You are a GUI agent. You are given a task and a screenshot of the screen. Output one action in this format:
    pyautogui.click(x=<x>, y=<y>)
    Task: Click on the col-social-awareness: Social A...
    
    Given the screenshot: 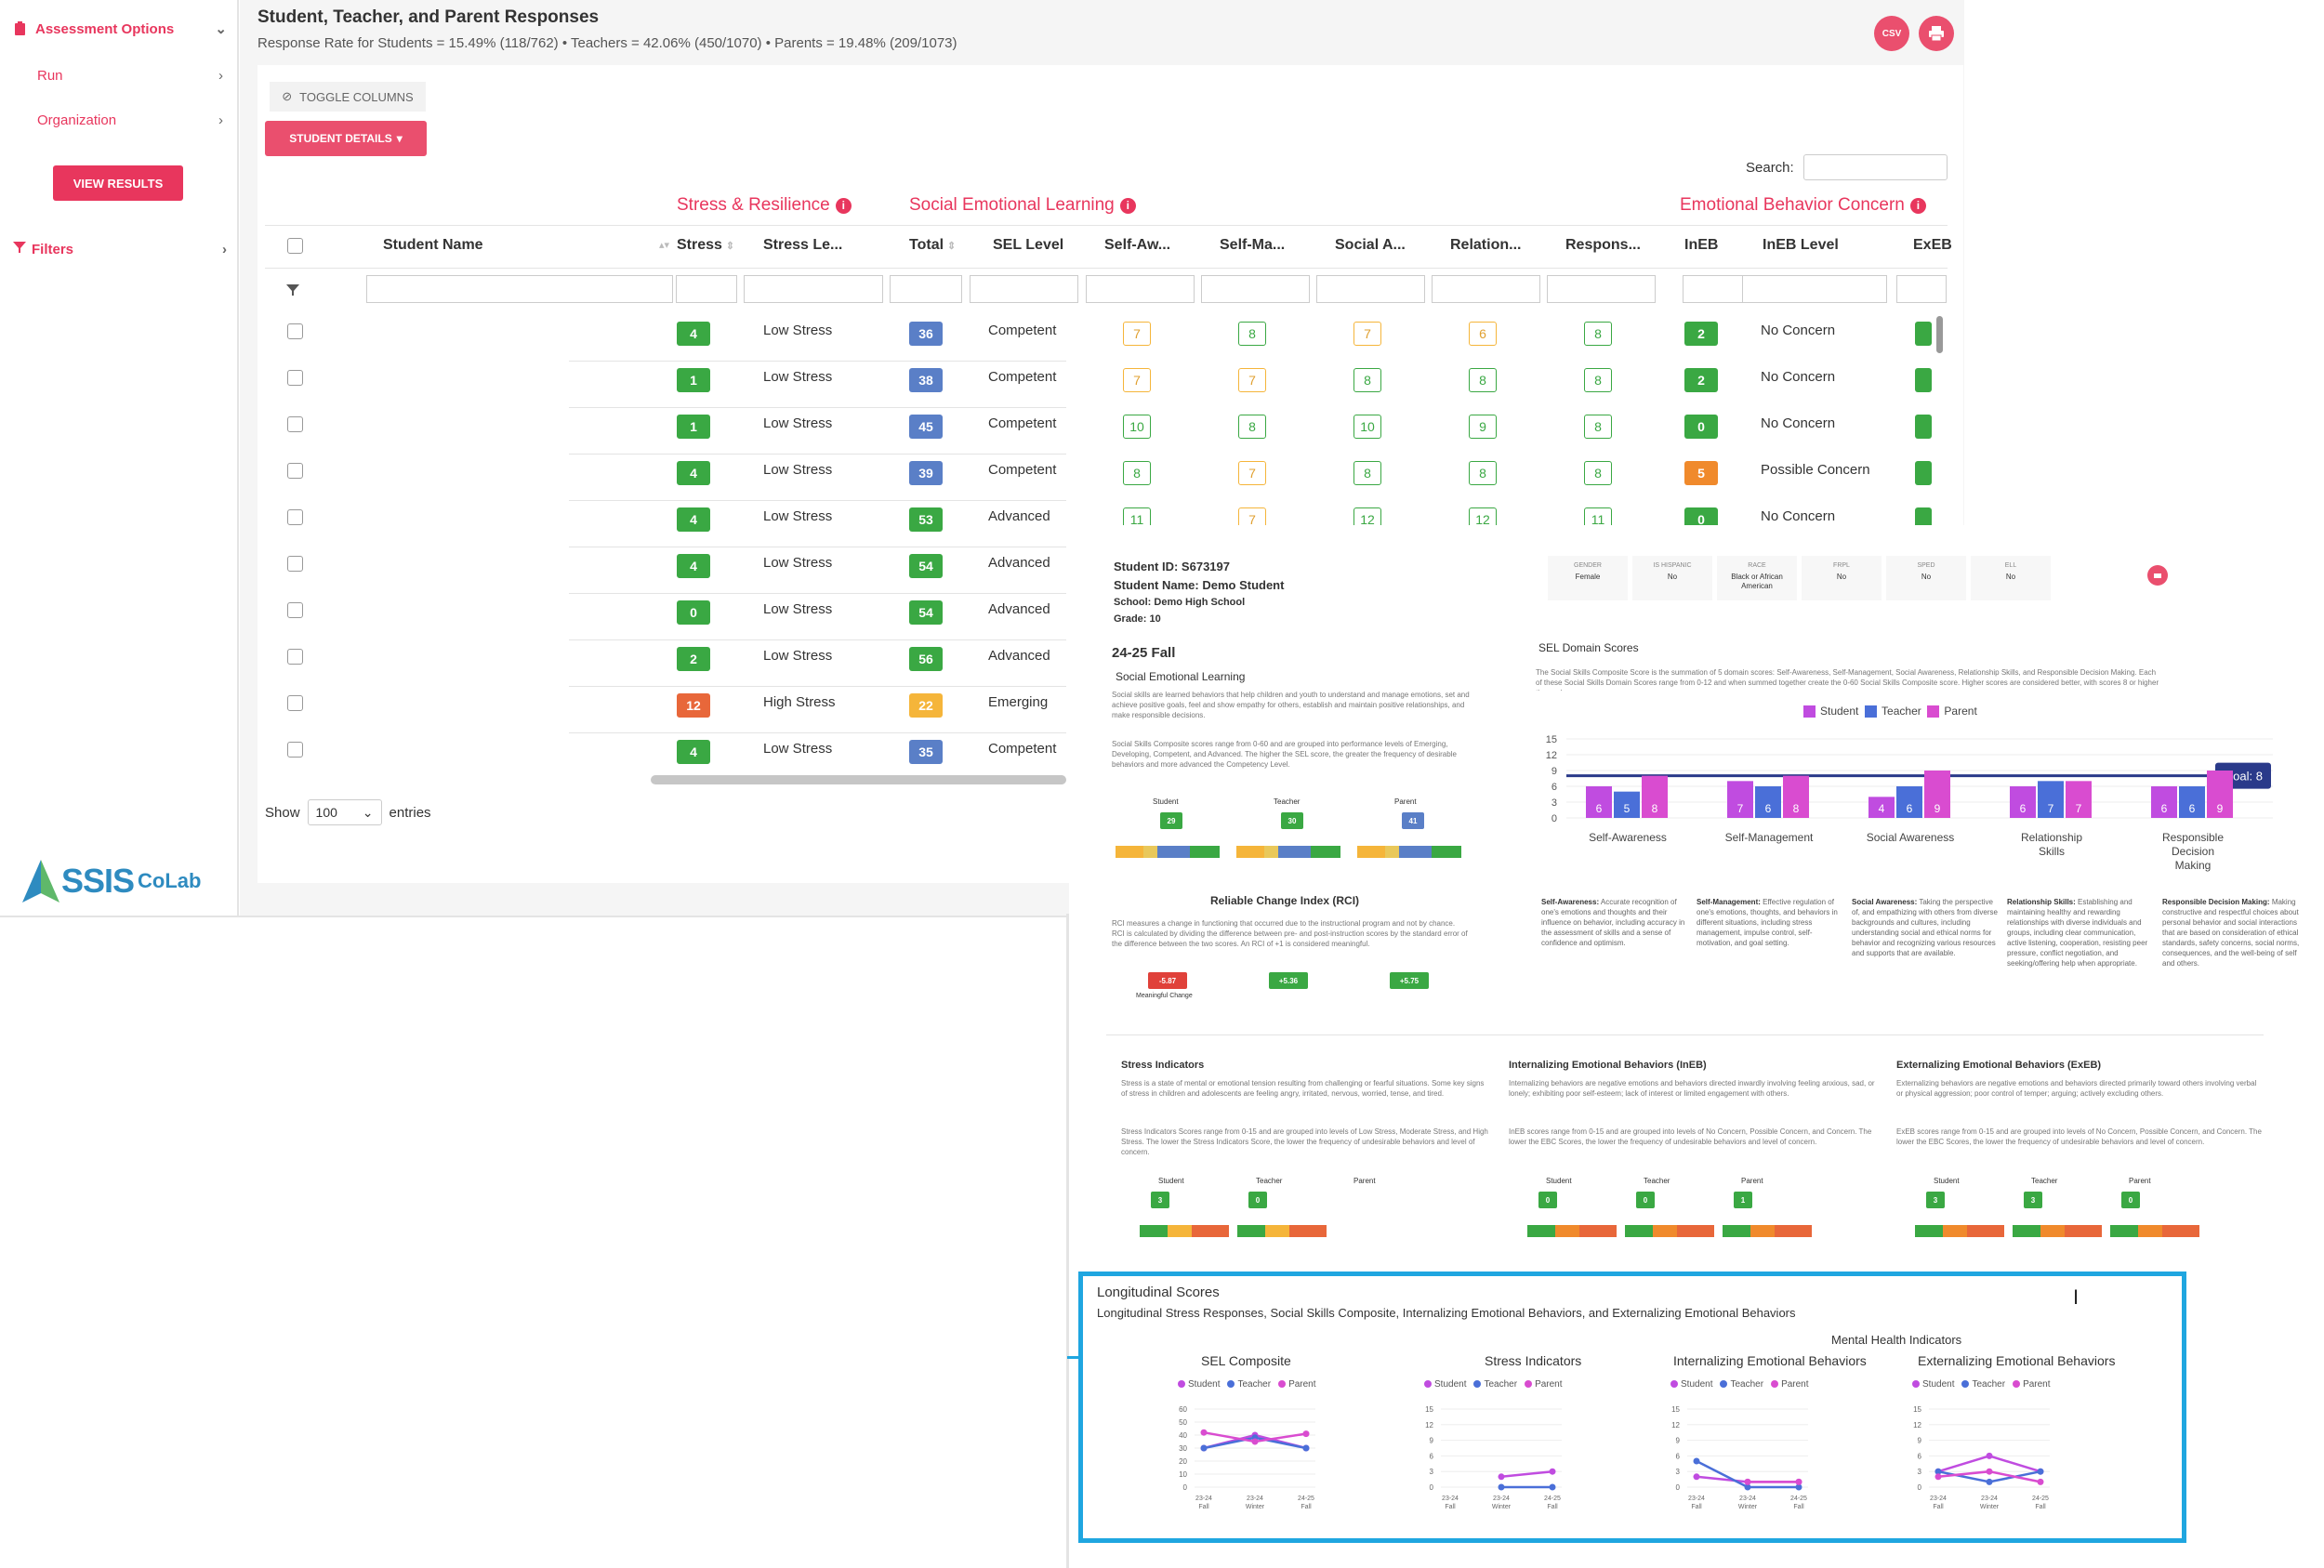 What is the action you would take?
    pyautogui.click(x=1370, y=245)
    